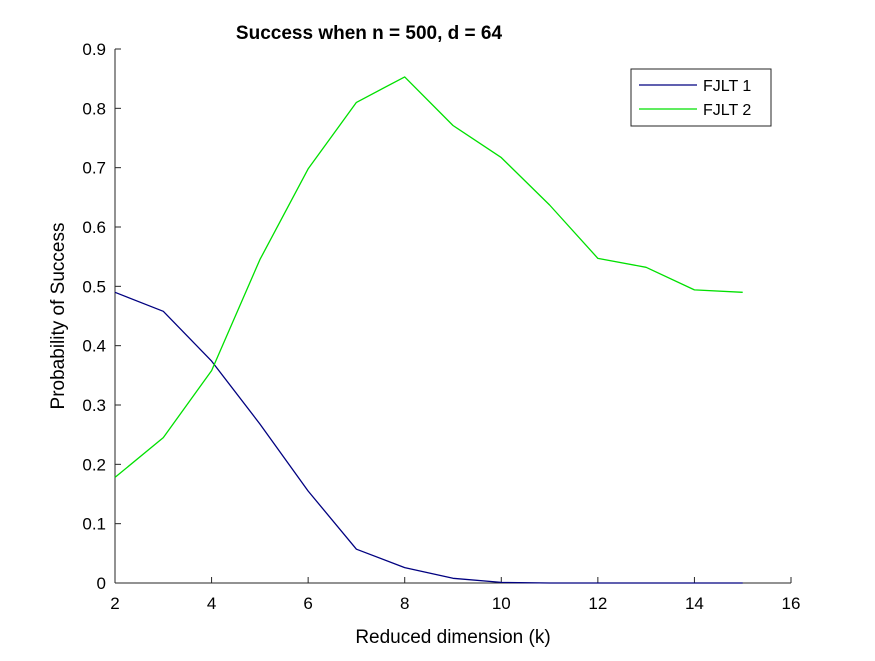 This screenshot has height=661, width=875. I want to click on x-tick-label: 12, so click(597, 603).